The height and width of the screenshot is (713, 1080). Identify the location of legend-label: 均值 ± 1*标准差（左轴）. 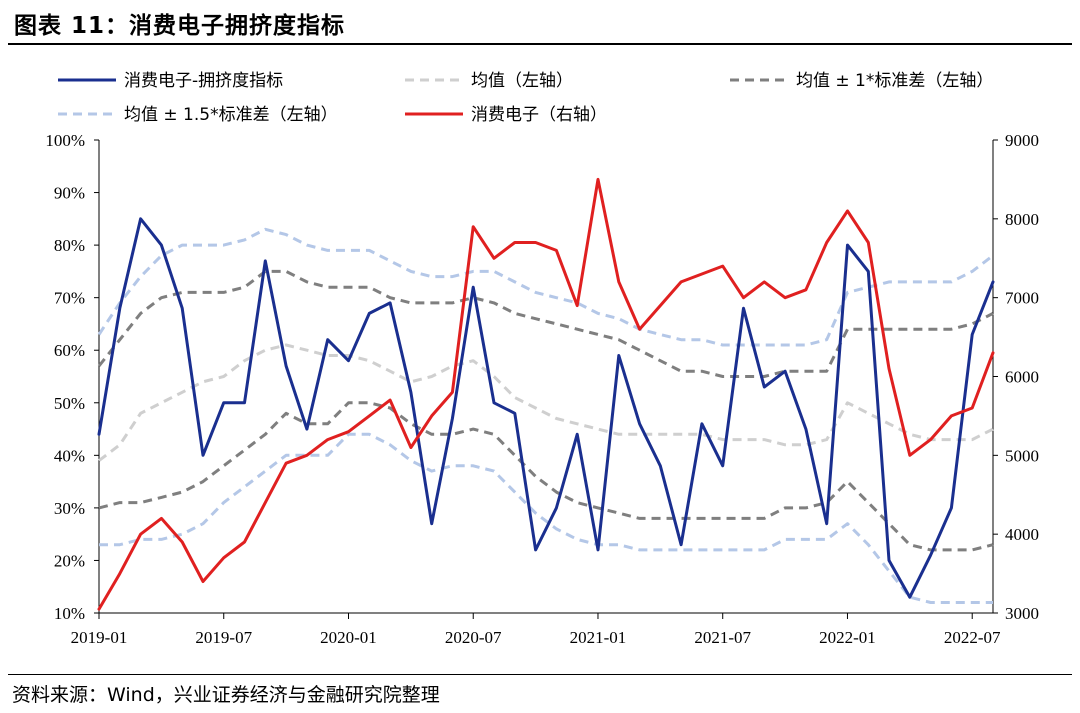
(894, 81).